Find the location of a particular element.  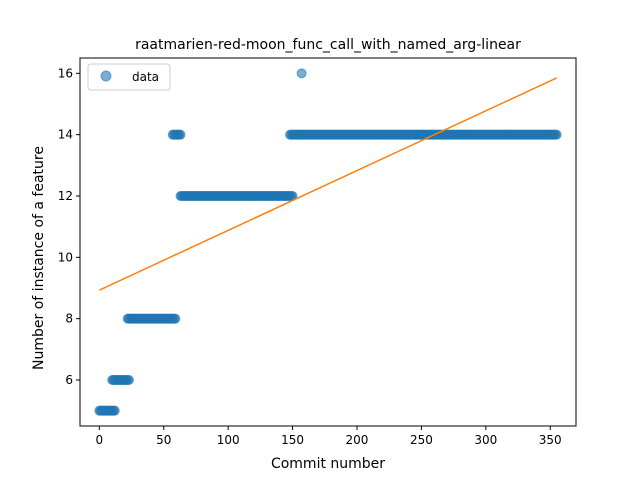

y-tick-label: 10 is located at coordinates (65, 257).